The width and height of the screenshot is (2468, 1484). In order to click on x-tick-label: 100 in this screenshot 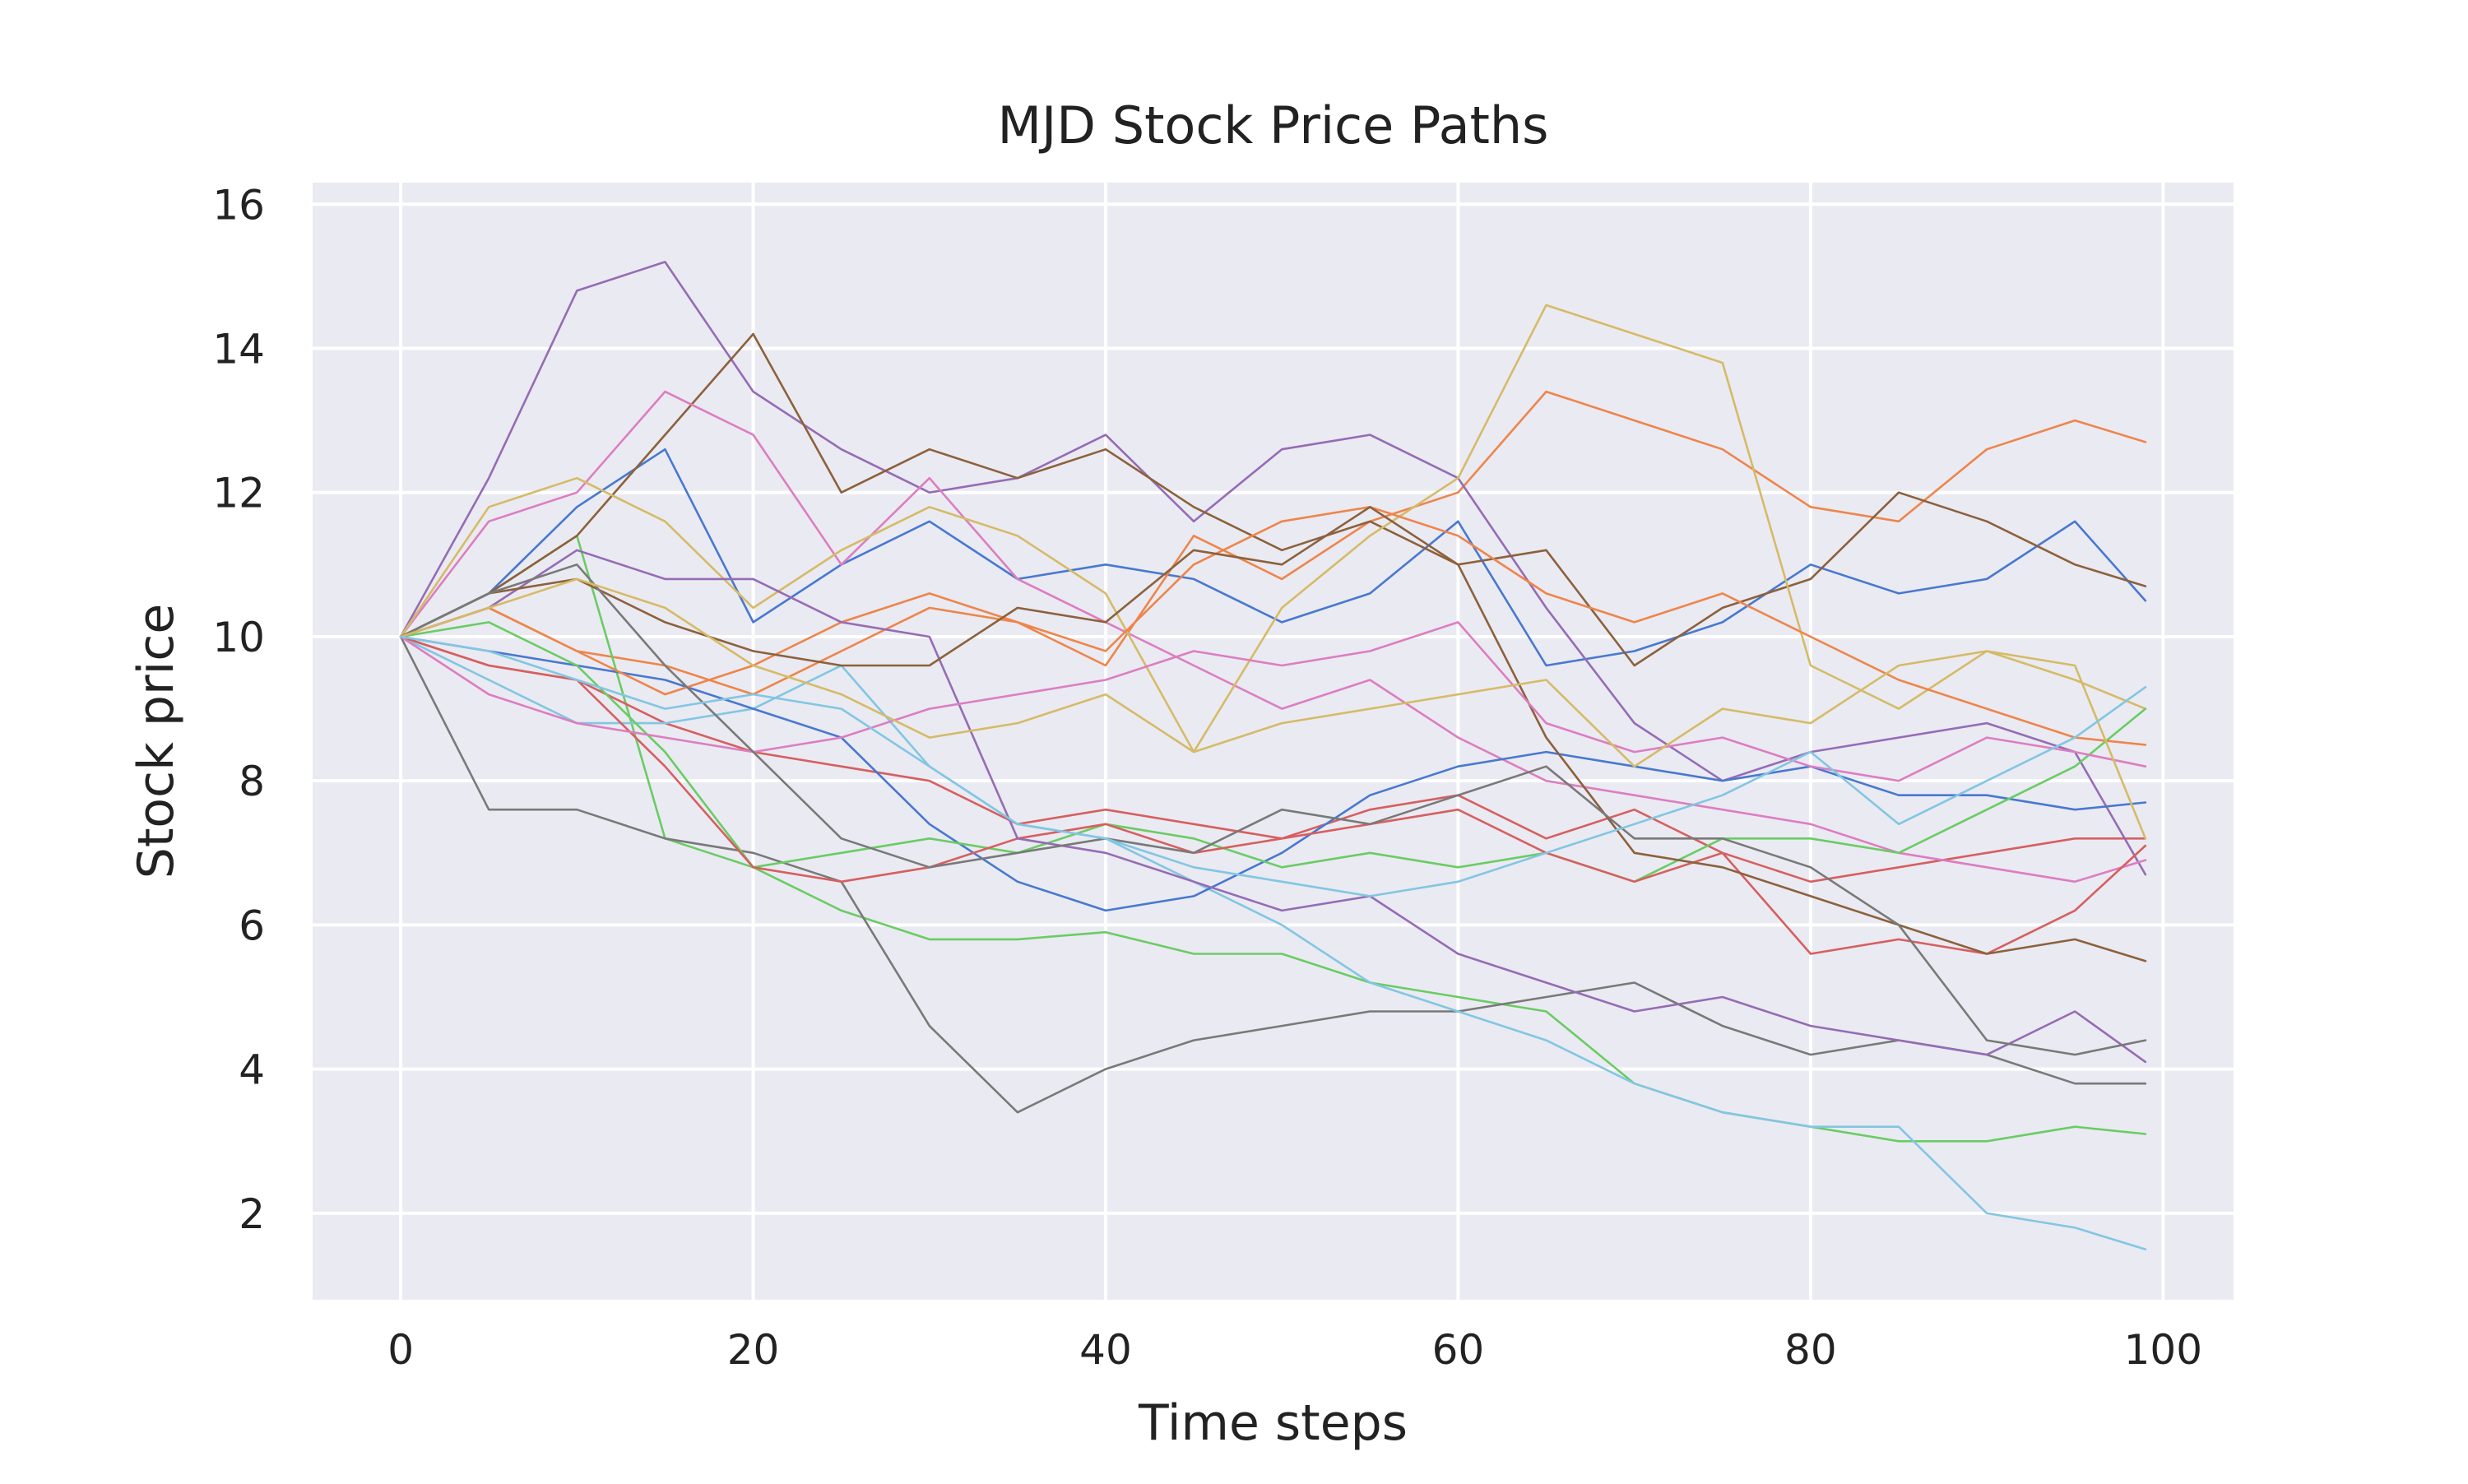, I will do `click(2163, 1350)`.